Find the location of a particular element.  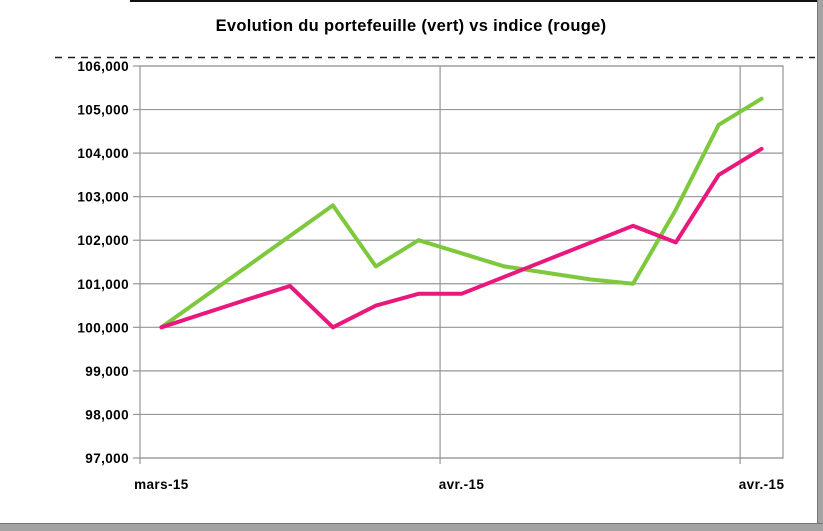

y-axis-label: 102,000 is located at coordinates (103, 240).